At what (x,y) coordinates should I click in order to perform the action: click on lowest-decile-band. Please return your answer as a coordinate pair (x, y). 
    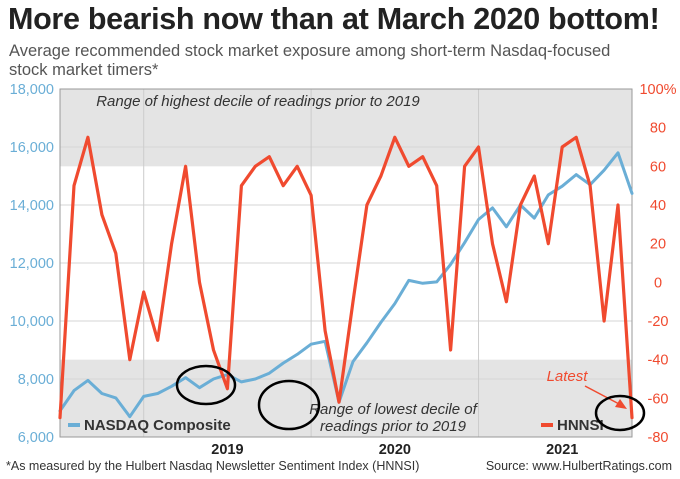
    Looking at the image, I should click on (346, 398).